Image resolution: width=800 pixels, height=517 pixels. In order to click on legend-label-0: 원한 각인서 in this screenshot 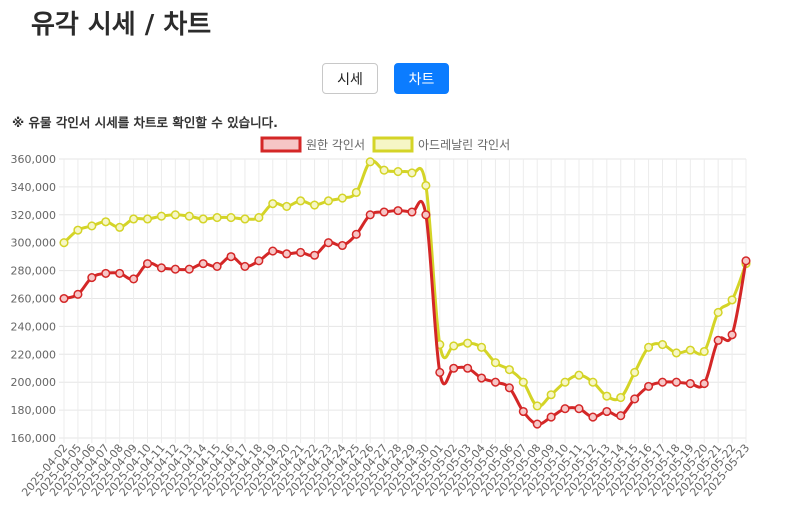, I will do `click(335, 145)`.